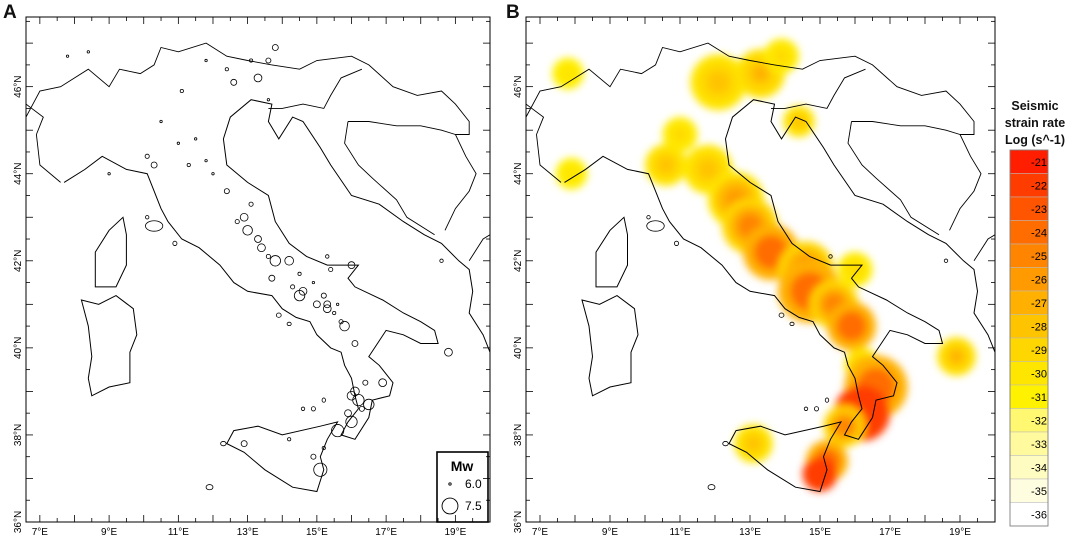 The height and width of the screenshot is (544, 1073). I want to click on colorbar-title-line: Seismic, so click(1035, 106).